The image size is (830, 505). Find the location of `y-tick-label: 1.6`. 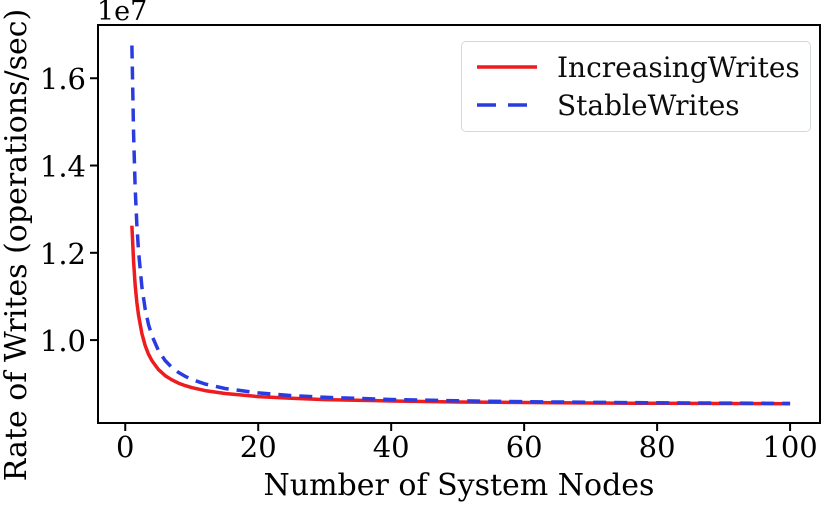

y-tick-label: 1.6 is located at coordinates (63, 79).